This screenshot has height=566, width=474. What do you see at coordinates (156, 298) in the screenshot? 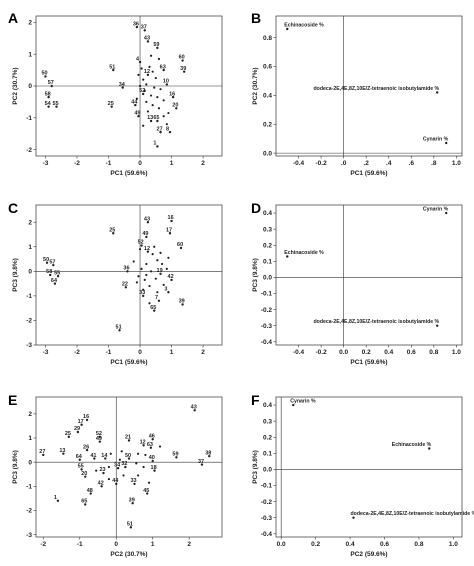
I see `point-label: 7` at bounding box center [156, 298].